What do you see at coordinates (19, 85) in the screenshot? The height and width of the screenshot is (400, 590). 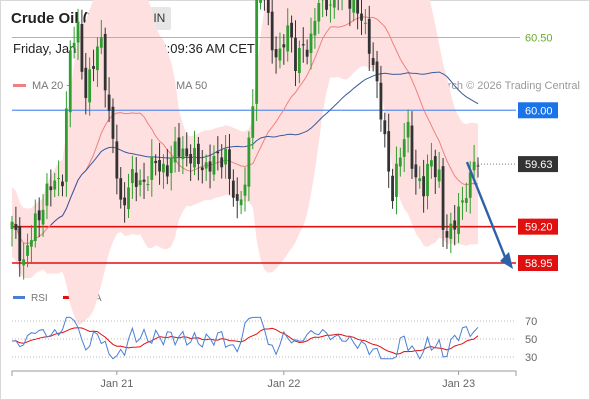 I see `ma20-swatch` at bounding box center [19, 85].